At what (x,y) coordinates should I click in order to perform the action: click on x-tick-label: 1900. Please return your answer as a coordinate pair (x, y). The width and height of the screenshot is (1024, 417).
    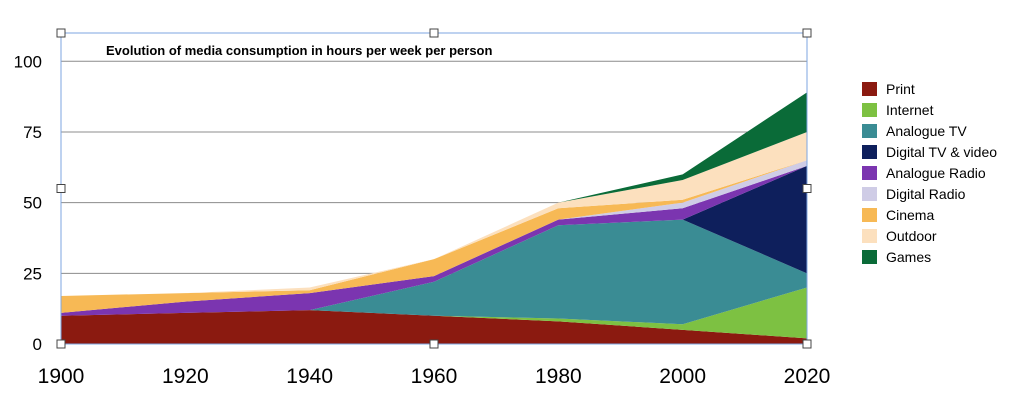
    Looking at the image, I should click on (61, 376).